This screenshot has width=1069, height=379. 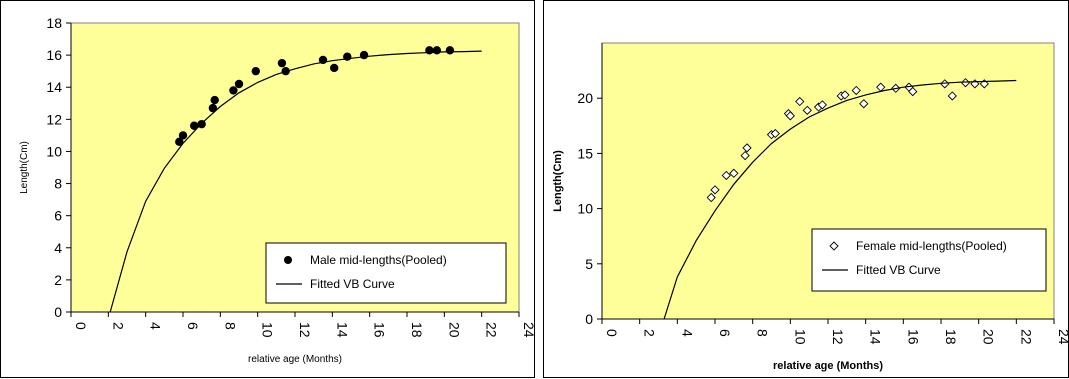 What do you see at coordinates (54, 23) in the screenshot?
I see `y-tick-label: 18` at bounding box center [54, 23].